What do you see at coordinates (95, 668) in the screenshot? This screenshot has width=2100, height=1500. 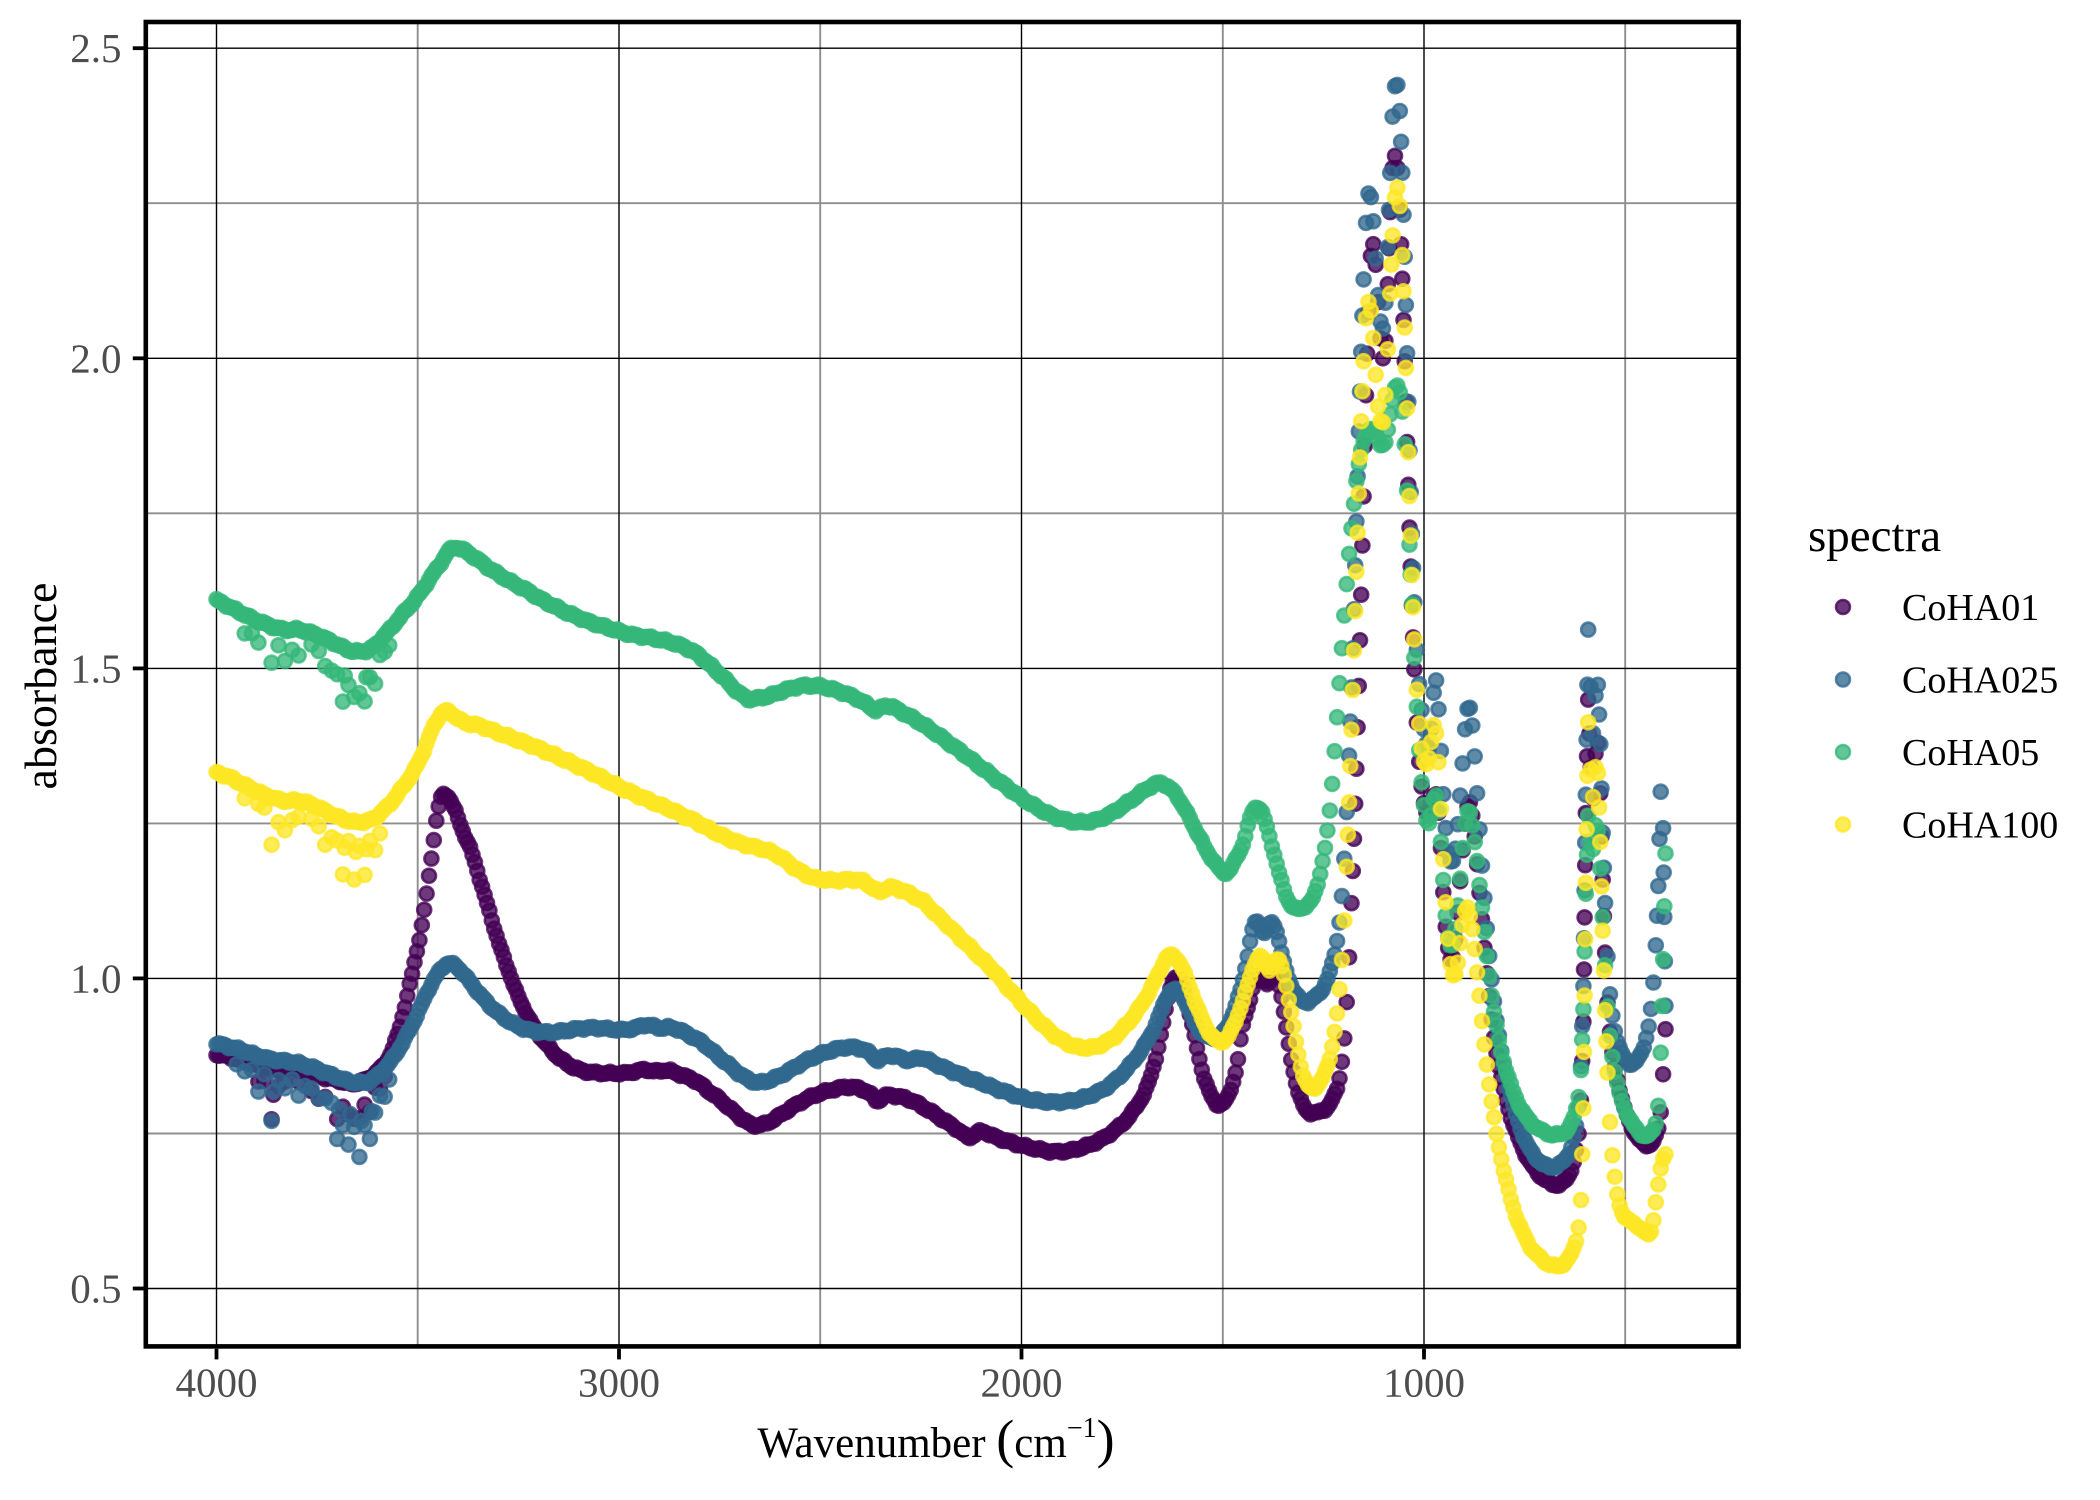 I see `svg-text: 1.5` at bounding box center [95, 668].